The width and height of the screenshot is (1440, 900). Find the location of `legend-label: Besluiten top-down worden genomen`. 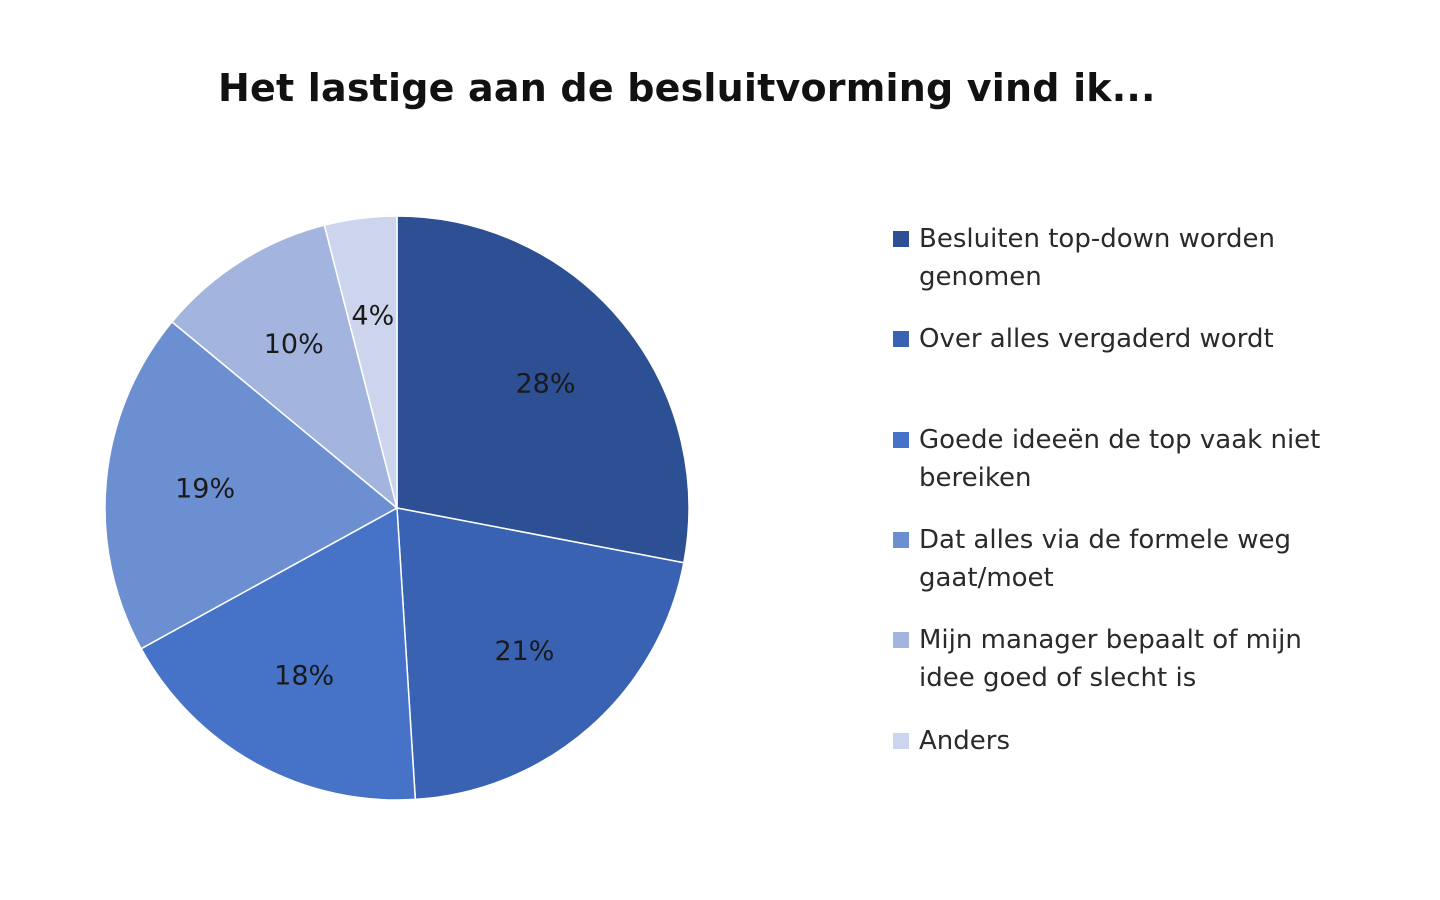

legend-label: Besluiten top-down worden genomen is located at coordinates (1097, 258).